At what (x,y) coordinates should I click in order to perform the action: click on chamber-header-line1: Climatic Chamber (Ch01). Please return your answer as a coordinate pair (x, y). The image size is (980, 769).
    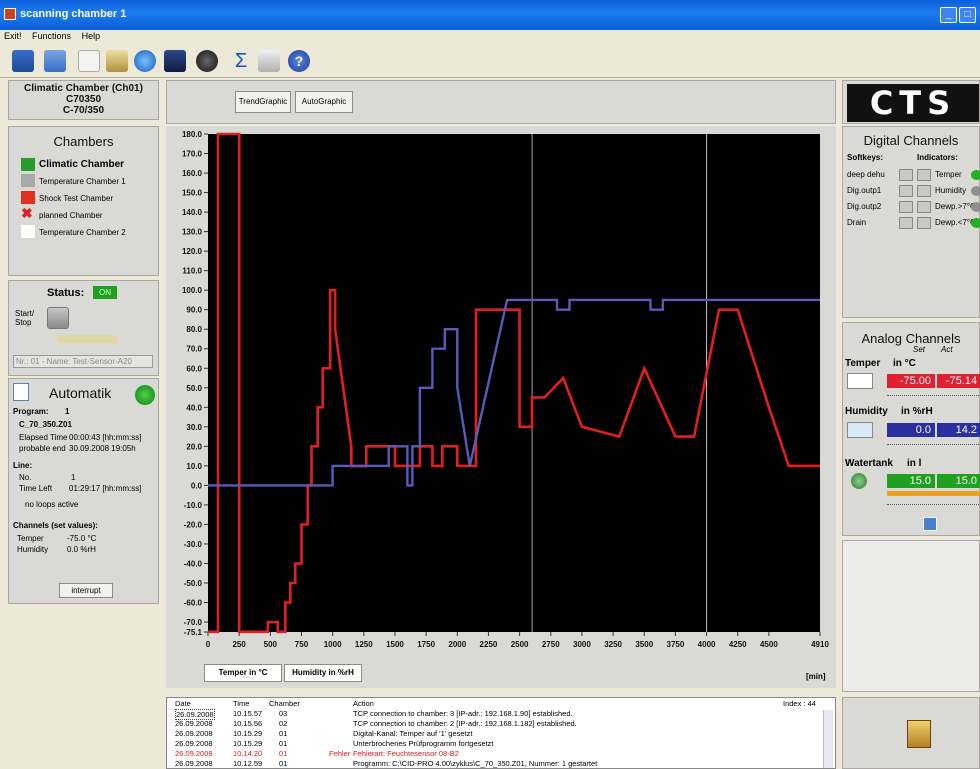
    Looking at the image, I should click on (83, 88).